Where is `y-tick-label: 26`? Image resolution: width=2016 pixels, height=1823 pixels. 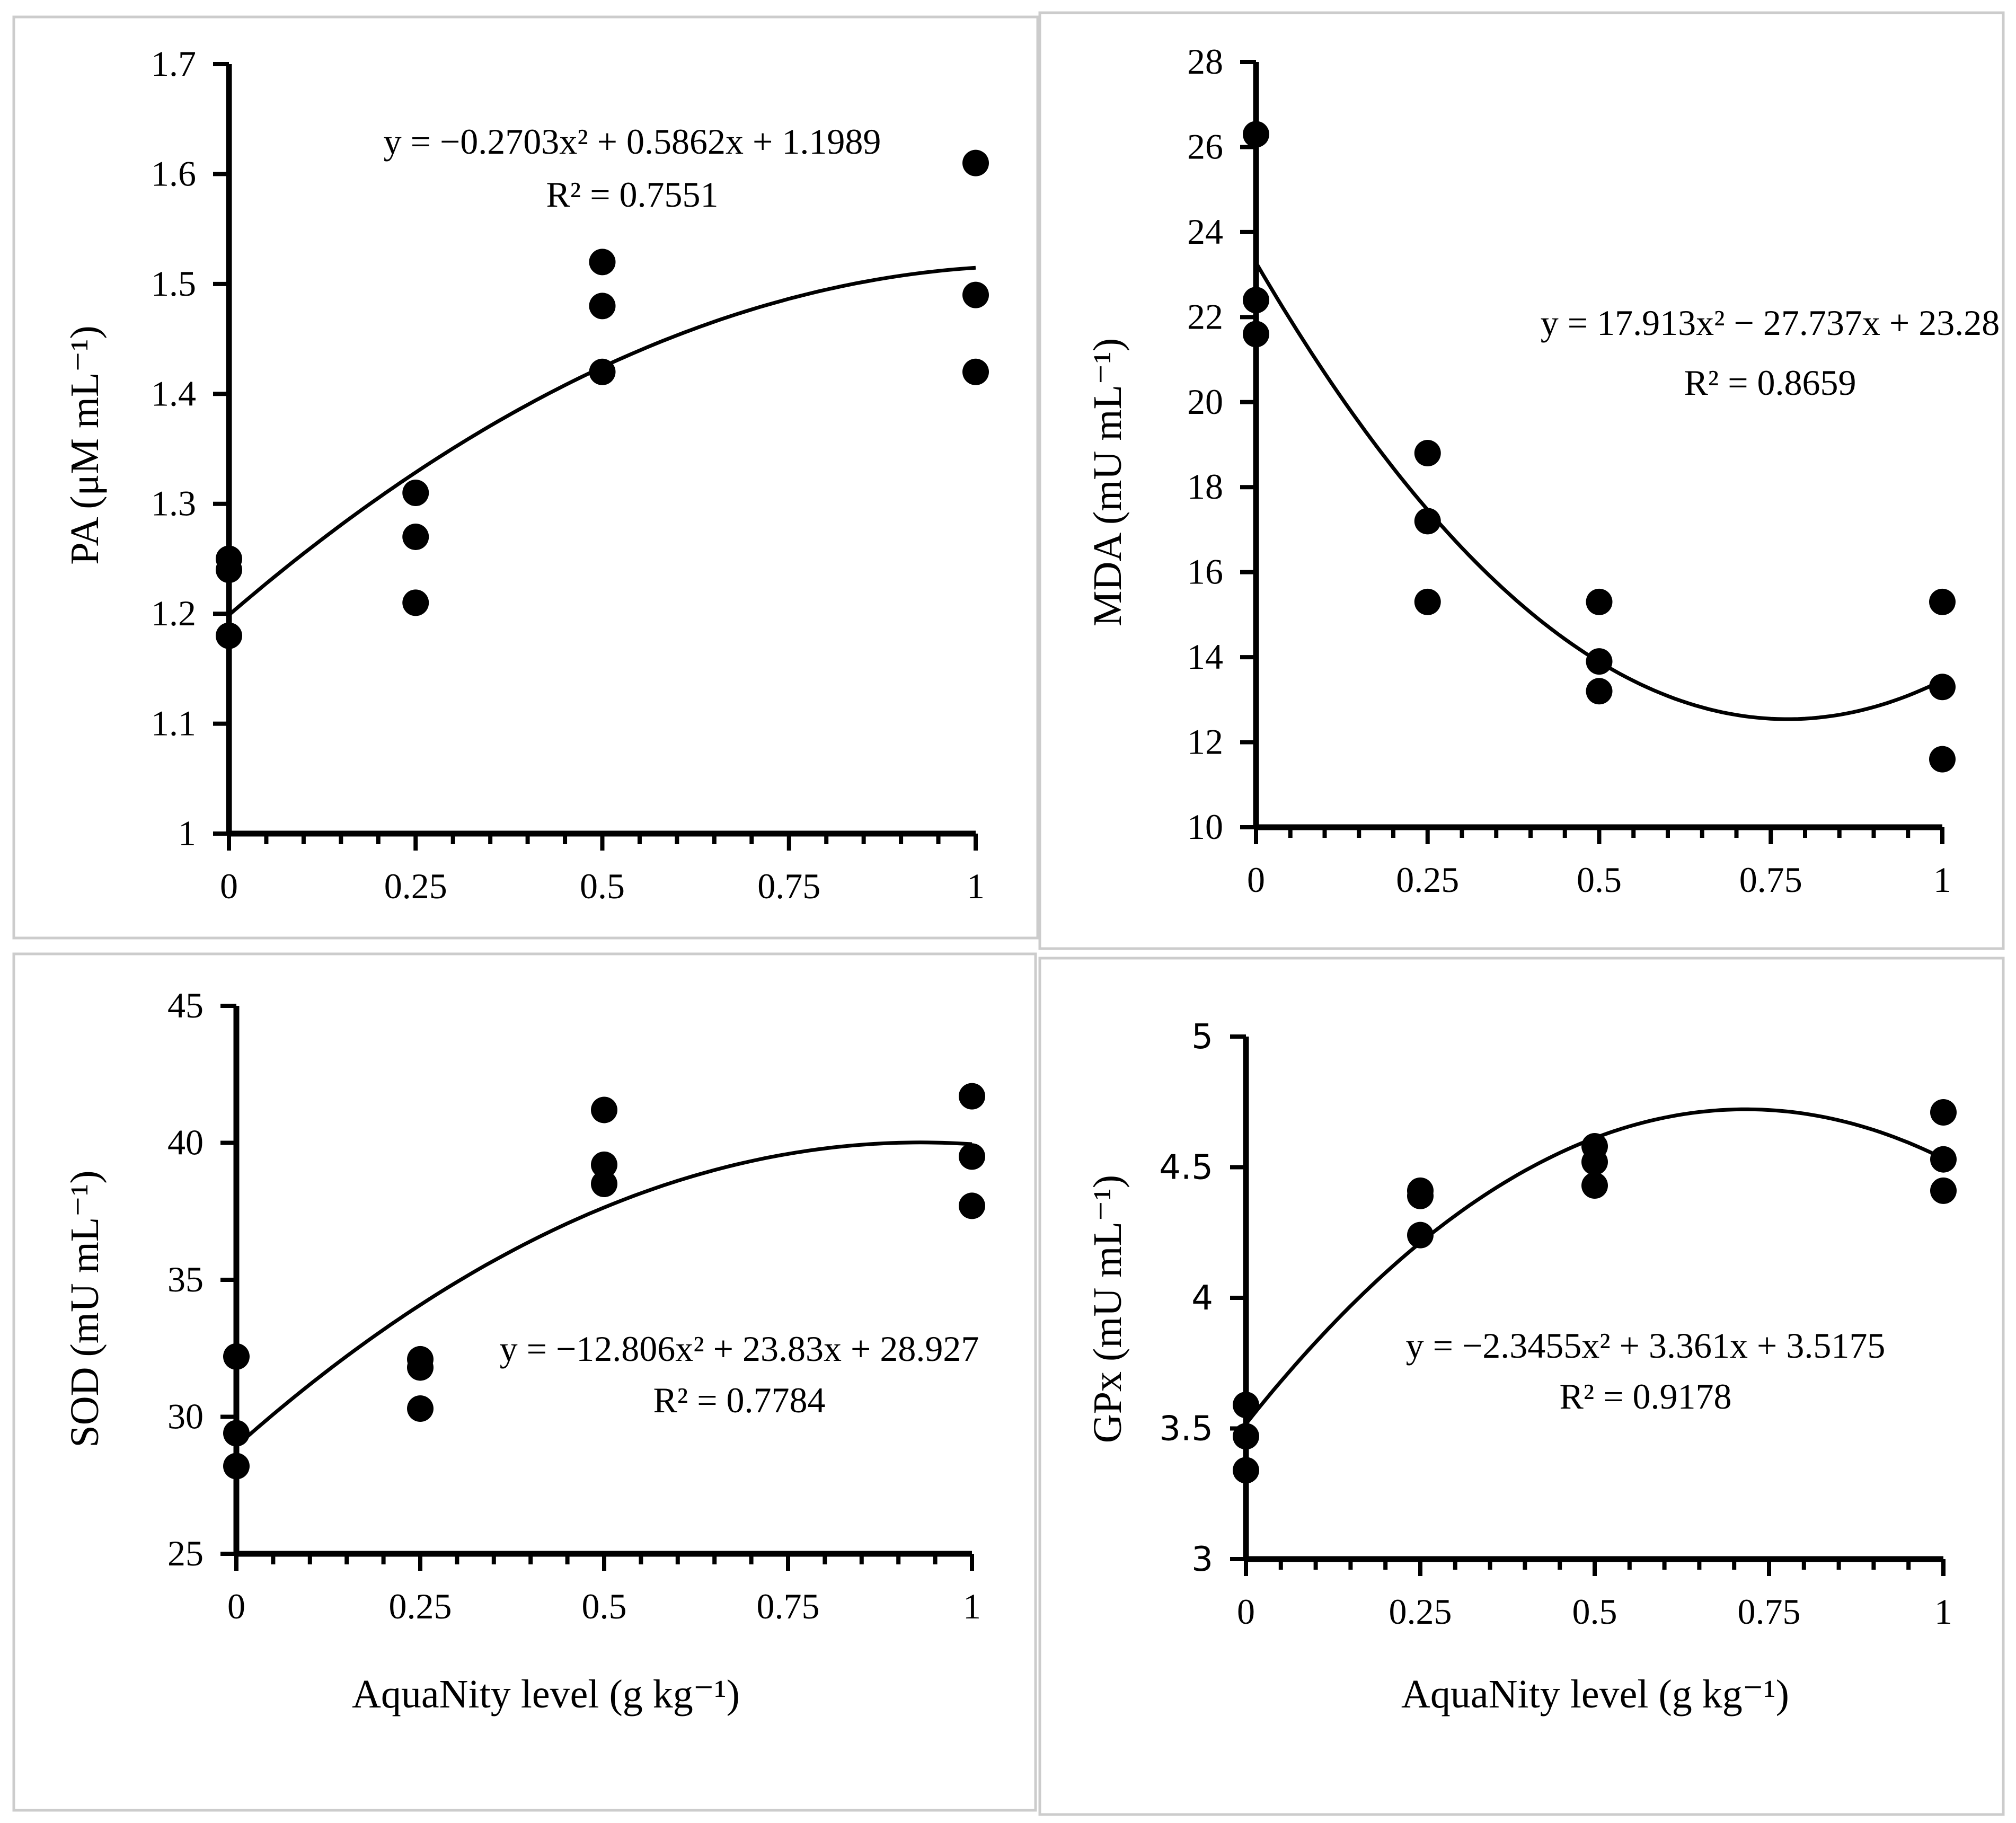
y-tick-label: 26 is located at coordinates (1205, 146).